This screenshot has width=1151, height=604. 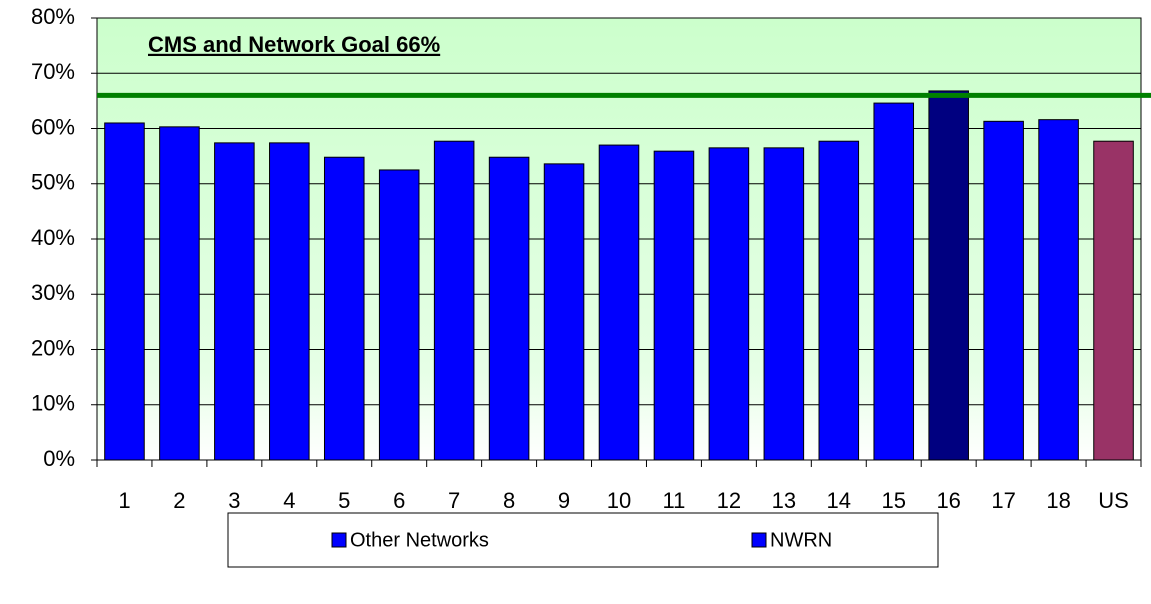 I want to click on x-tick-label: 9, so click(x=564, y=500).